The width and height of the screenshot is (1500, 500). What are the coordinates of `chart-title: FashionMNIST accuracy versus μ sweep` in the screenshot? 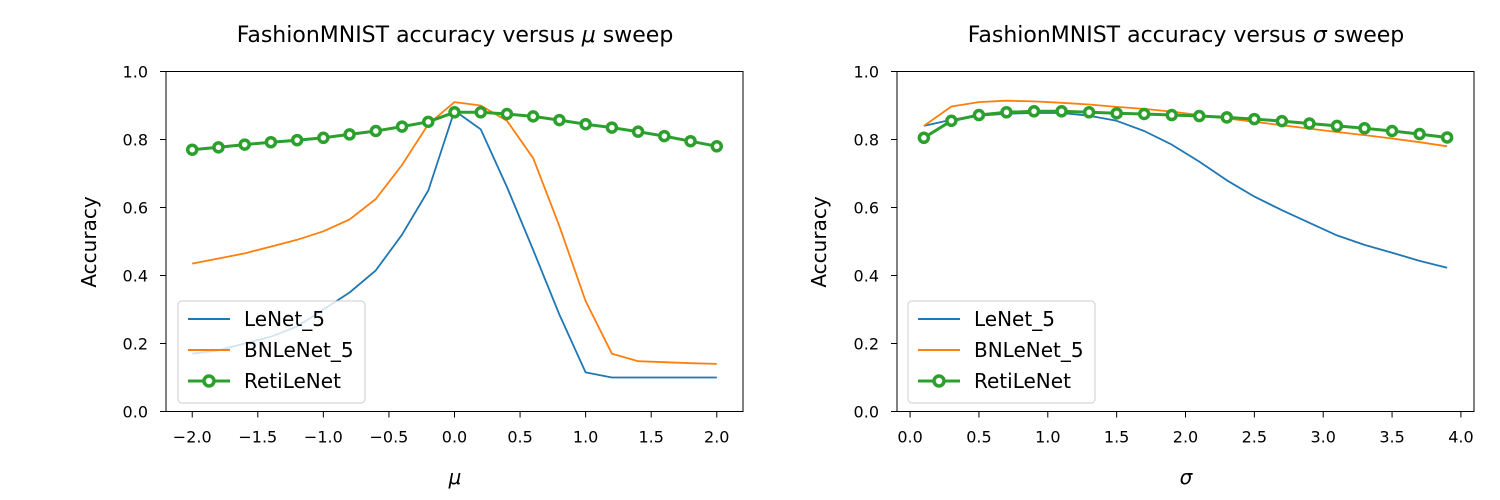 It's located at (455, 35).